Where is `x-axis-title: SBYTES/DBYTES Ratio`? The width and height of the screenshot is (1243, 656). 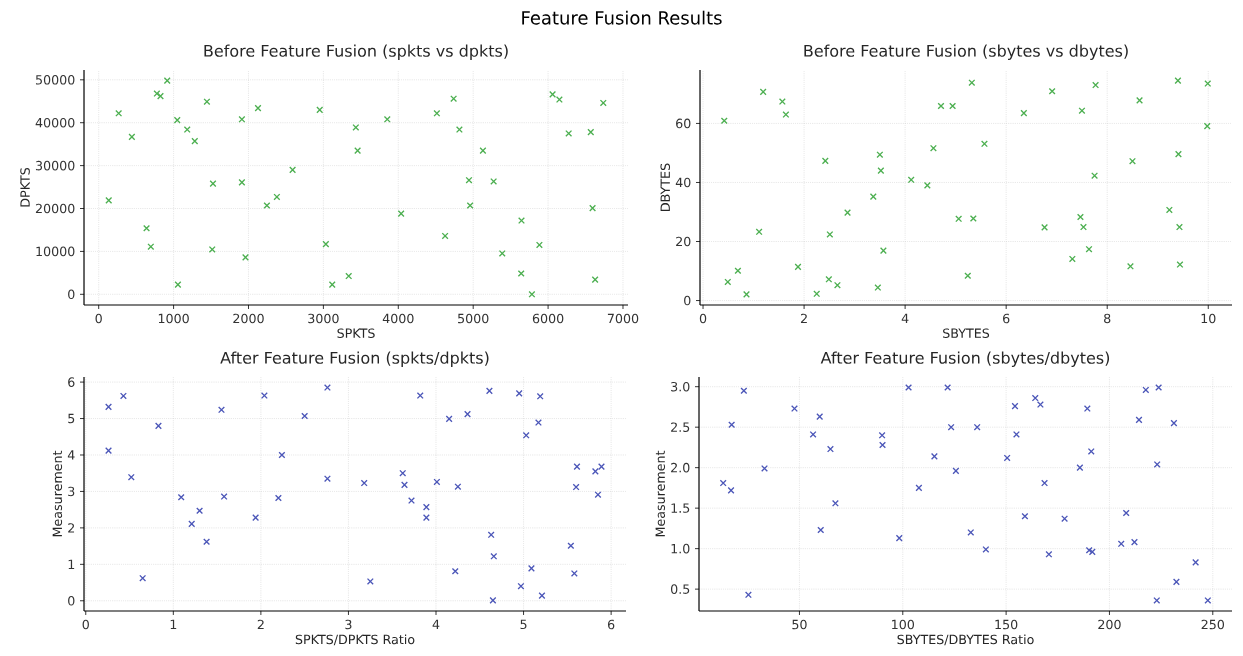
x-axis-title: SBYTES/DBYTES Ratio is located at coordinates (965, 640).